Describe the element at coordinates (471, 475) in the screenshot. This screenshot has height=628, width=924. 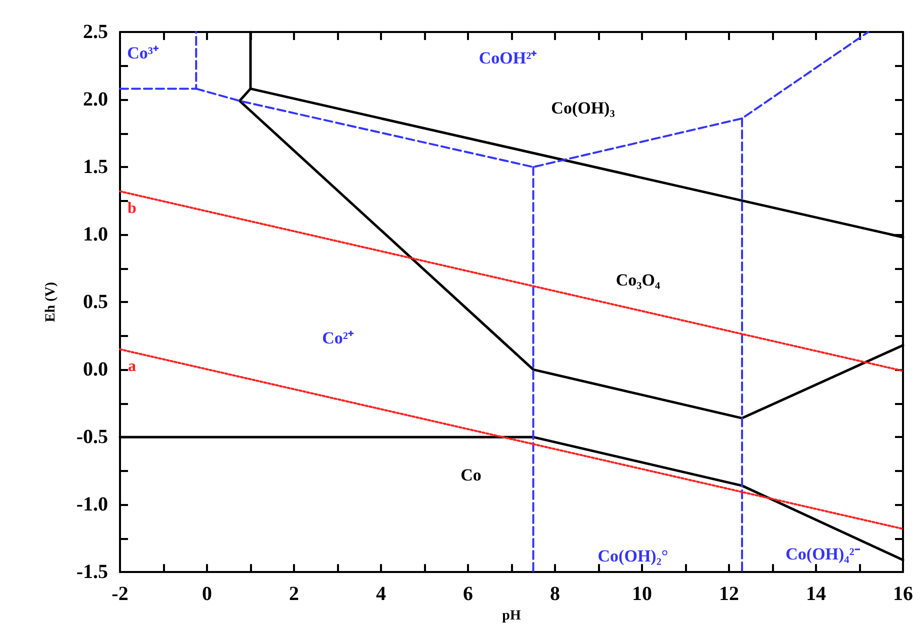
I see `annotation: Co` at that location.